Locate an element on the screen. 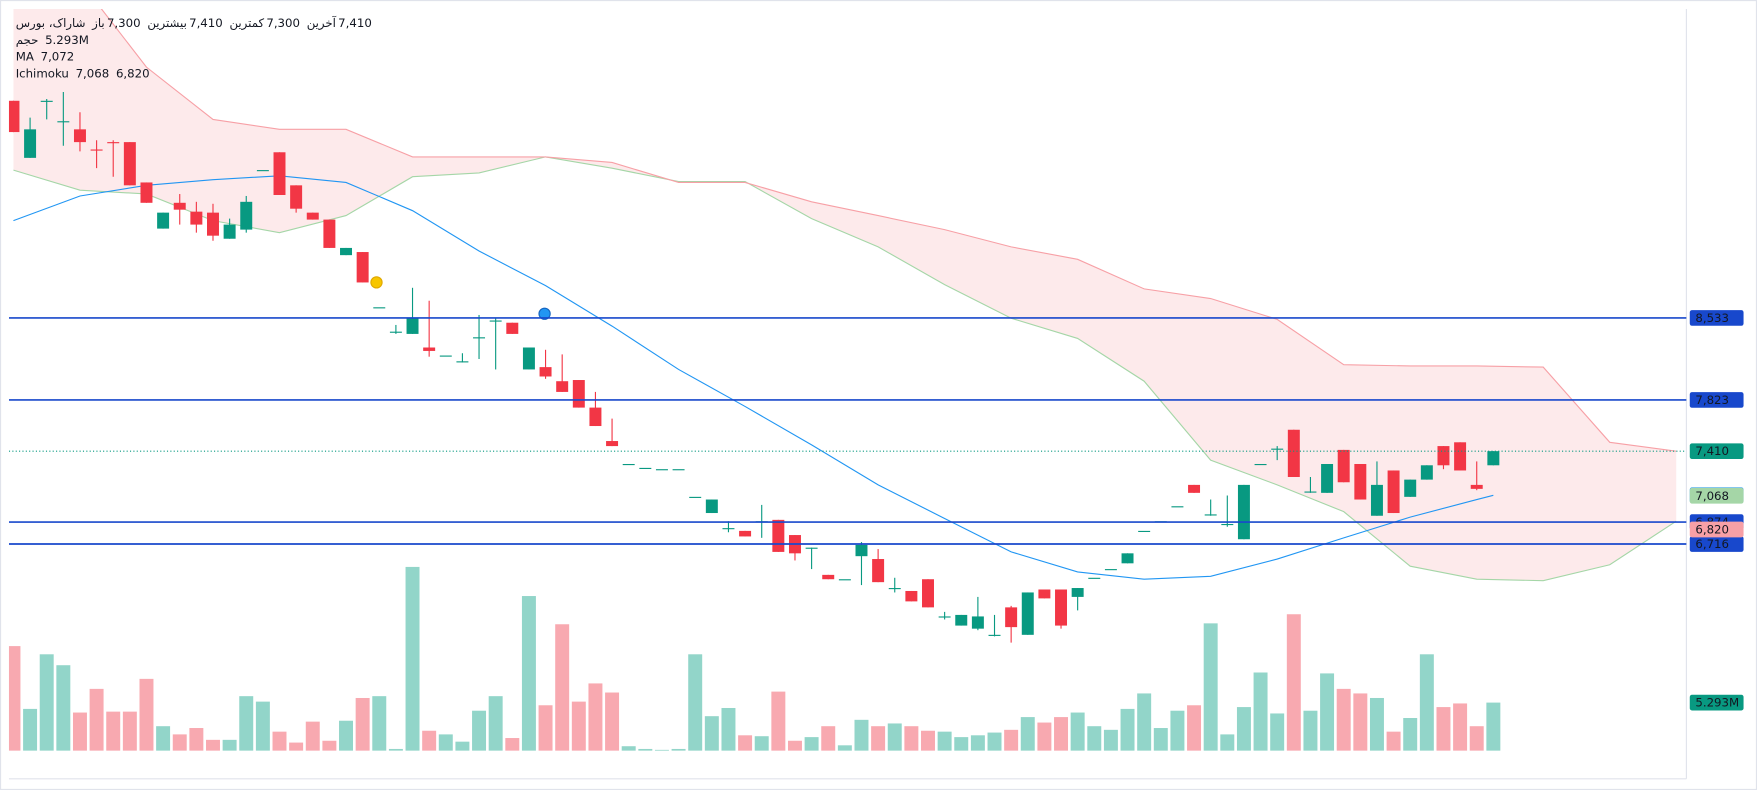 The image size is (1757, 790). legend-text: 6,820 is located at coordinates (133, 73).